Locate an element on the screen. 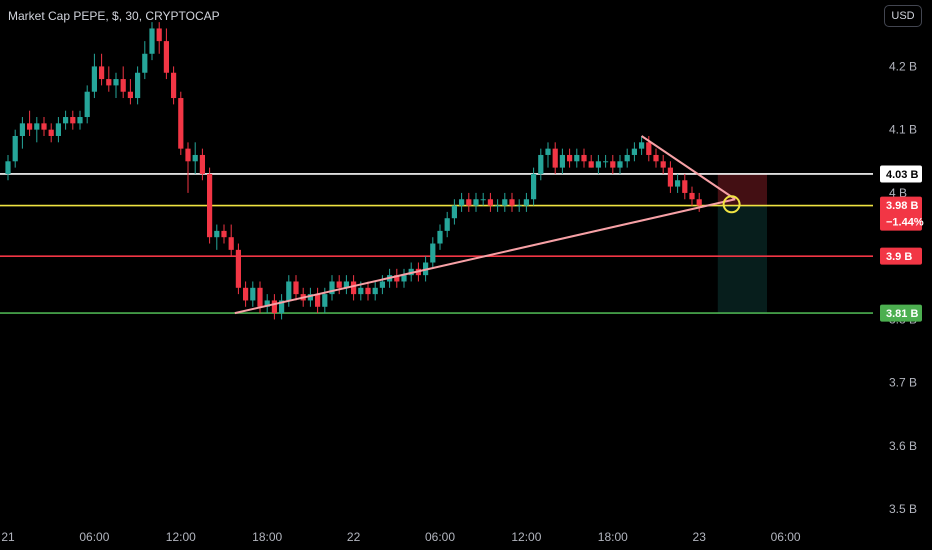 This screenshot has height=550, width=932. price-tag-change: −1.44% is located at coordinates (905, 223).